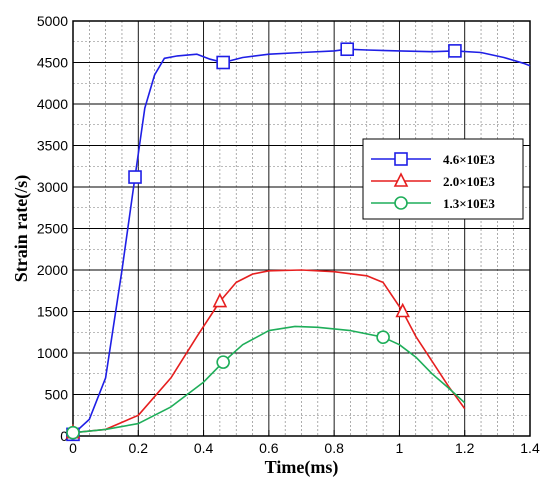  I want to click on x-tick-label: 0, so click(73, 448).